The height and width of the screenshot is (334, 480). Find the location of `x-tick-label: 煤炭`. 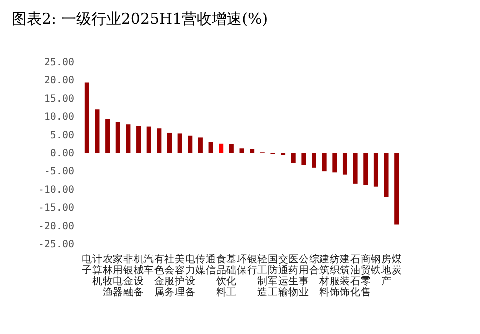

x-tick-label: 煤炭 is located at coordinates (397, 265).